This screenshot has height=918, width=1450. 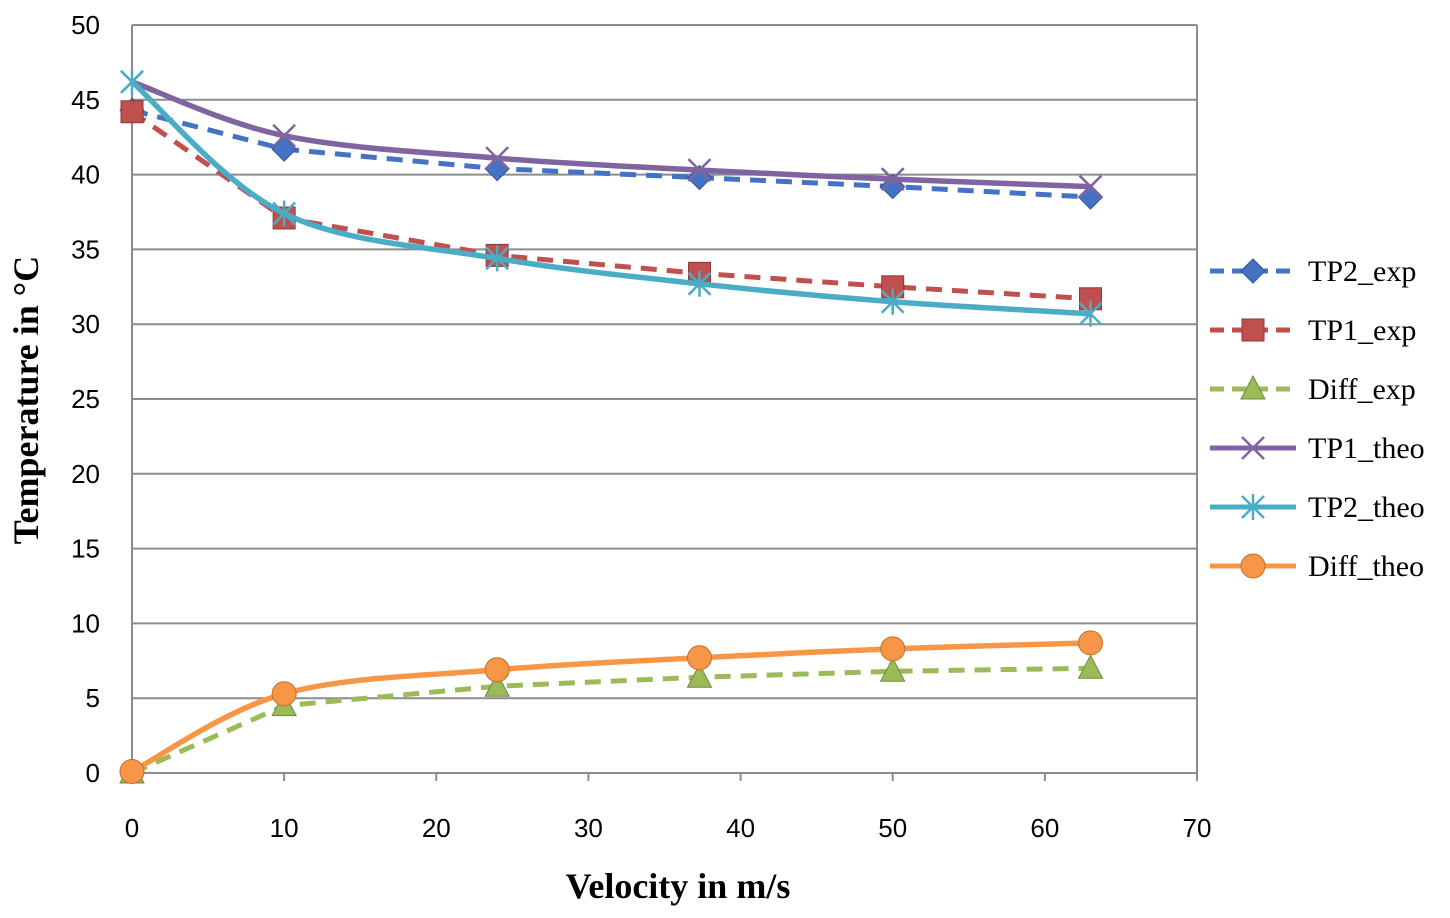 I want to click on x-tick-label: 20, so click(x=436, y=828).